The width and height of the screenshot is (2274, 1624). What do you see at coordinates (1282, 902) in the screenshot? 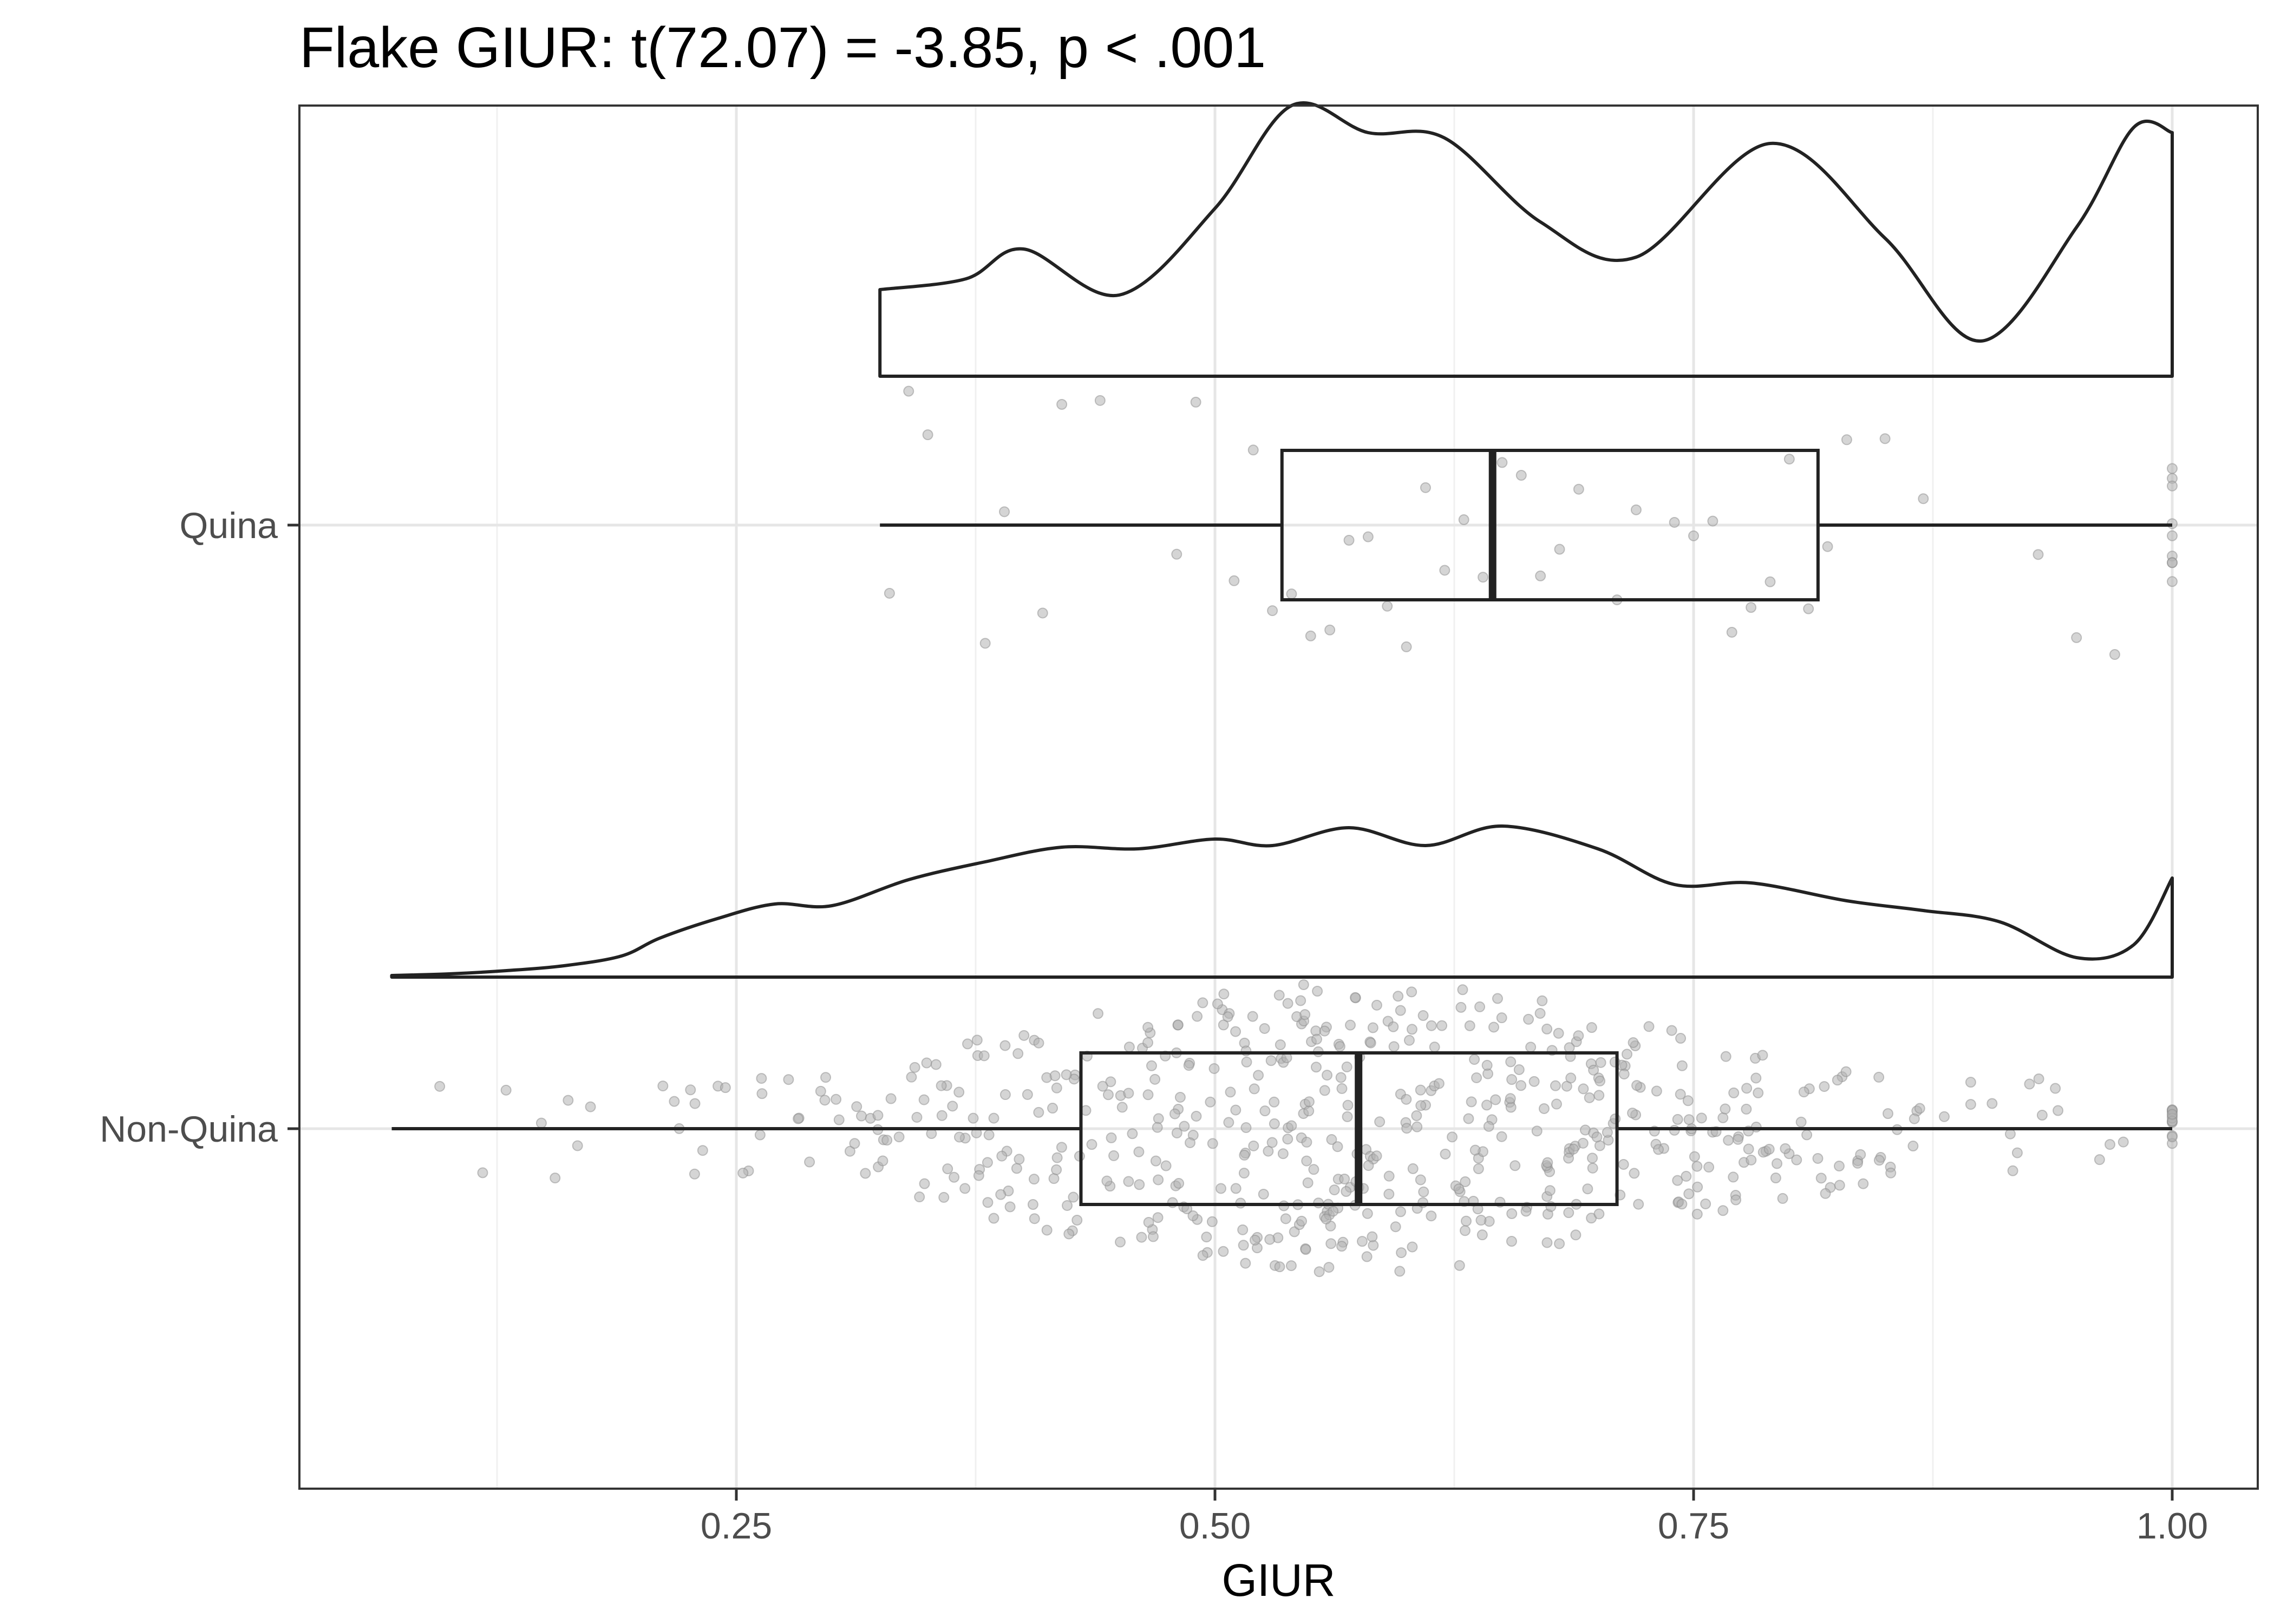
I see `density-curve-non-quina` at bounding box center [1282, 902].